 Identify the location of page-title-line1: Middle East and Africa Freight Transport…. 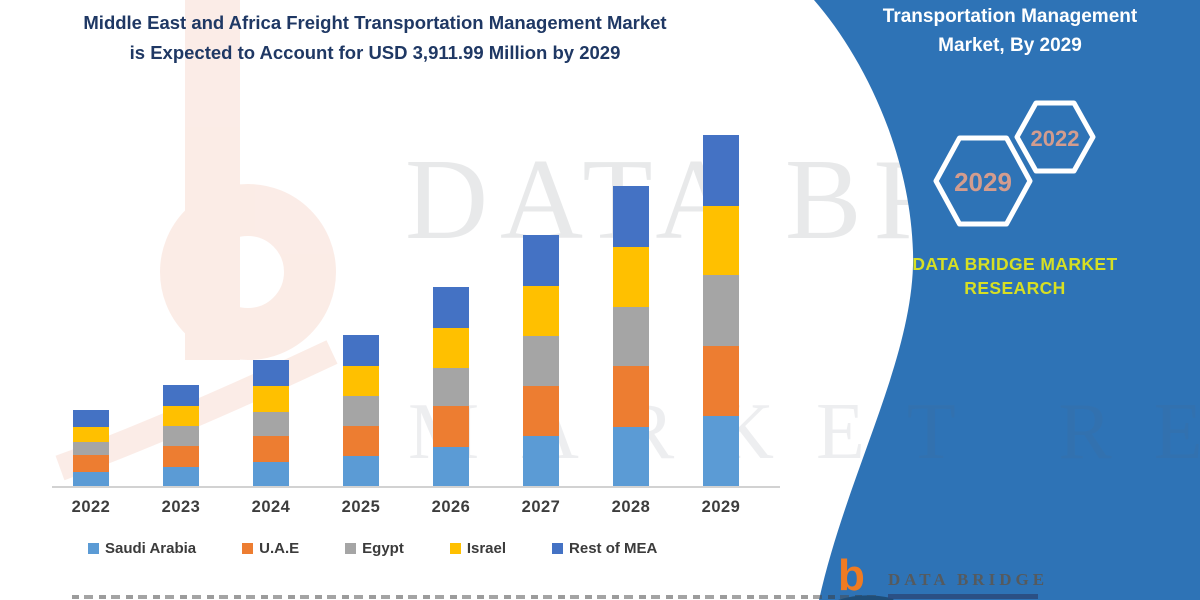
(375, 22).